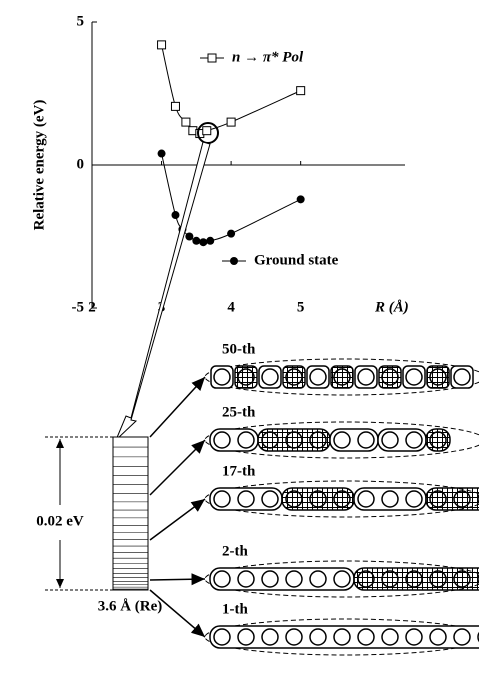 The image size is (479, 693). What do you see at coordinates (235, 551) in the screenshot?
I see `state-label: 2-th` at bounding box center [235, 551].